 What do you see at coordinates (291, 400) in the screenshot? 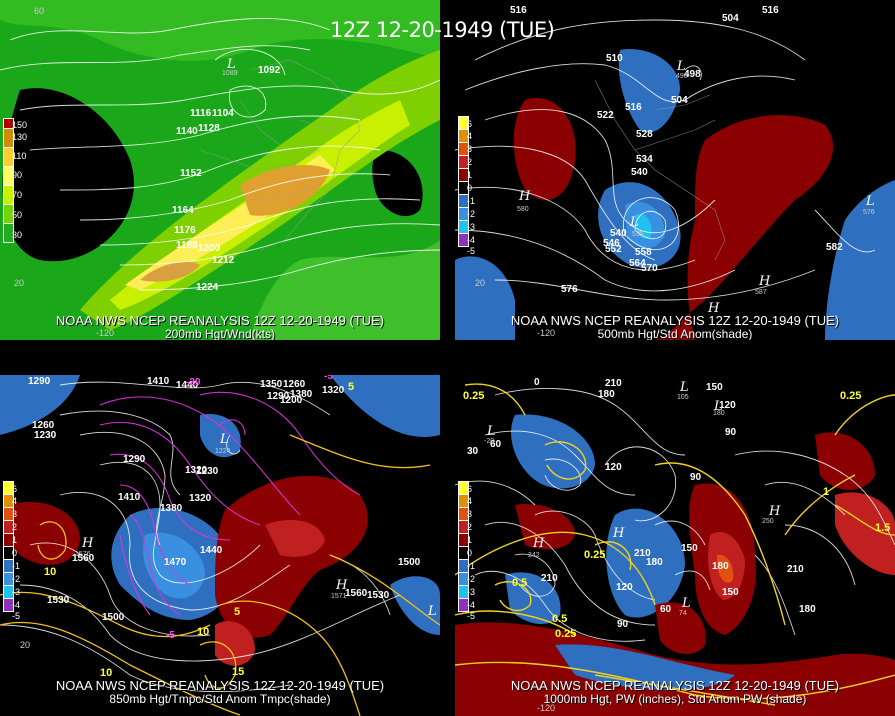
I see `hgt-label: 1200` at bounding box center [291, 400].